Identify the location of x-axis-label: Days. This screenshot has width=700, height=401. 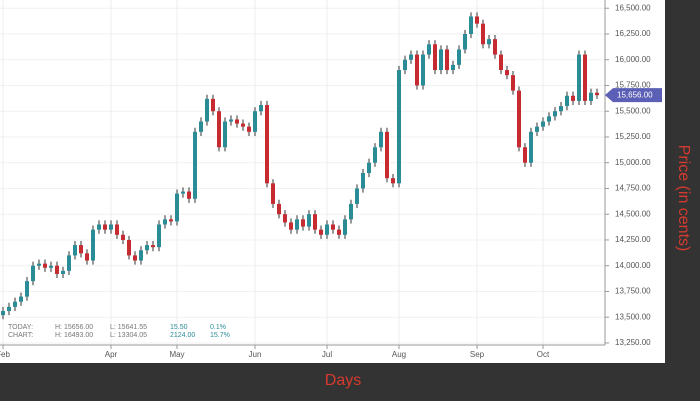
(343, 380).